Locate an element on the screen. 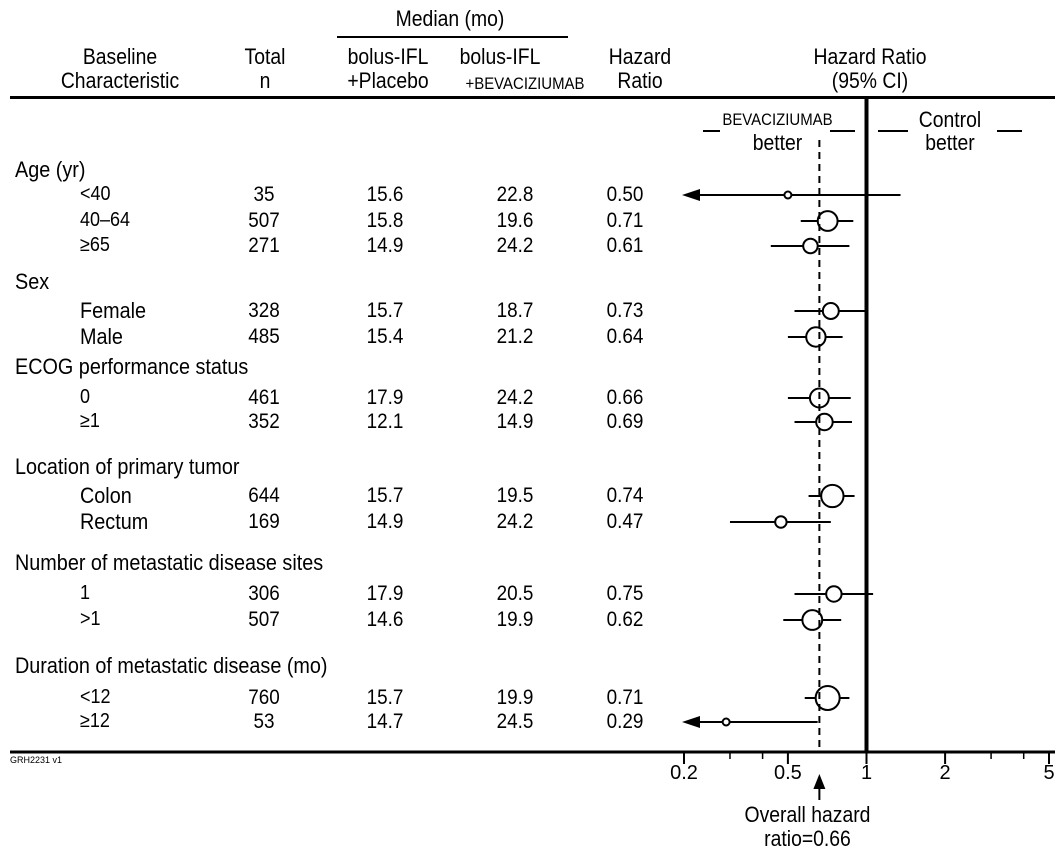  hazard-ratio-value: 0.74 is located at coordinates (625, 495).